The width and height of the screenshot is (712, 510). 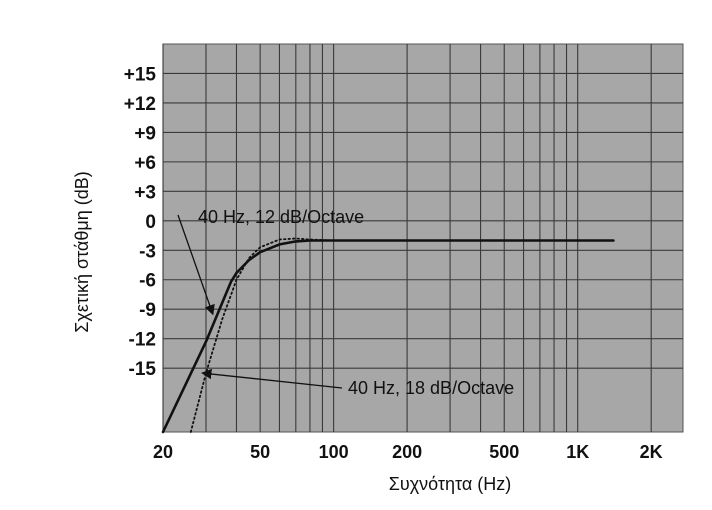 I want to click on x-tick-label: 100, so click(x=334, y=452).